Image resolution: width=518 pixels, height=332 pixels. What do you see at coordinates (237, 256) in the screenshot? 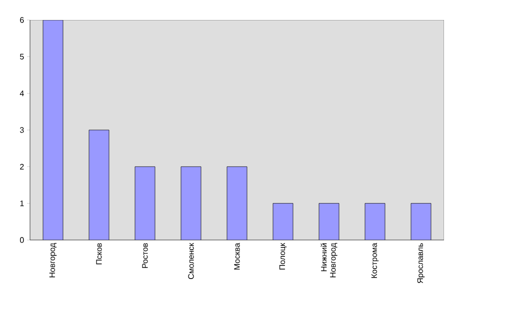
I see `x-tick-label: Москва` at bounding box center [237, 256].